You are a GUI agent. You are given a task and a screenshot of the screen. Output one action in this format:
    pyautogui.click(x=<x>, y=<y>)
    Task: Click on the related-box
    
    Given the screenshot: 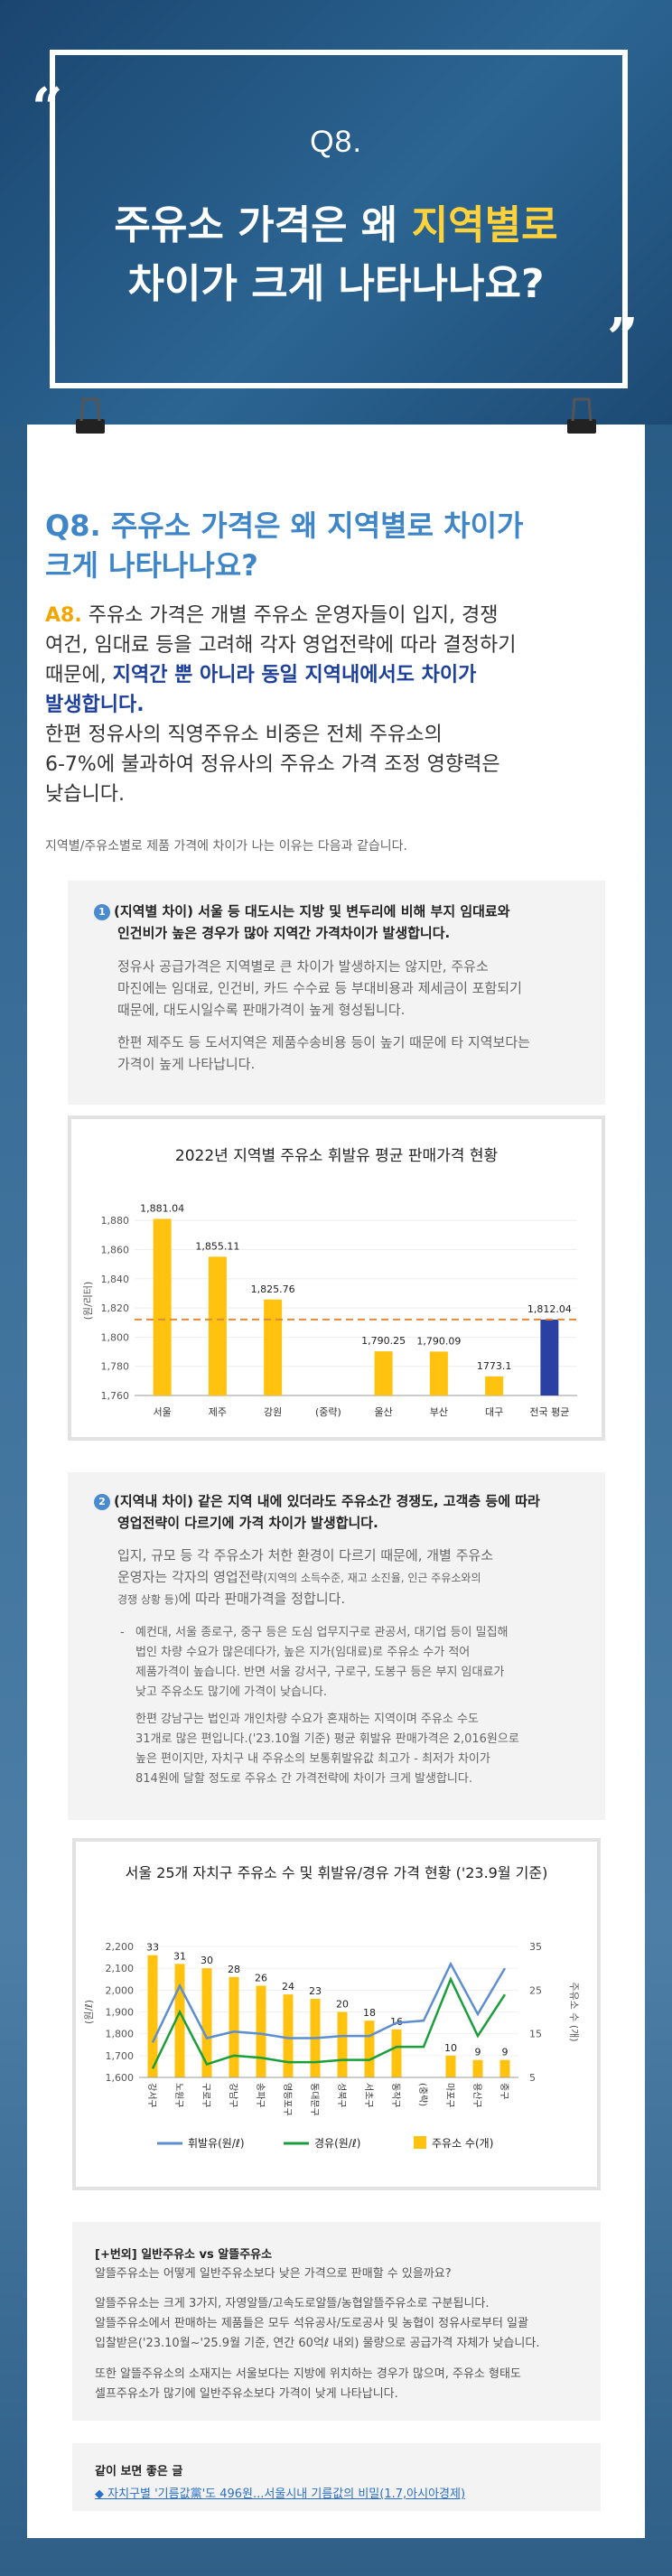 What is the action you would take?
    pyautogui.click(x=336, y=2477)
    